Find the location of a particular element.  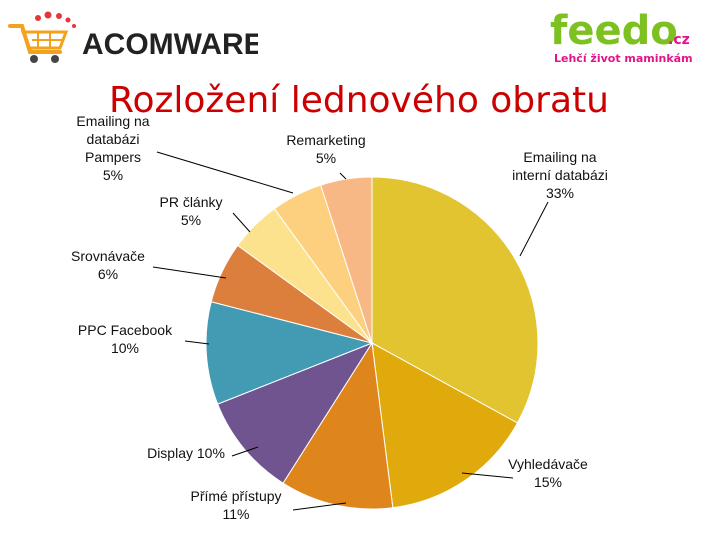

feedo-tagline: Lehčí život maminkám is located at coordinates (623, 58).